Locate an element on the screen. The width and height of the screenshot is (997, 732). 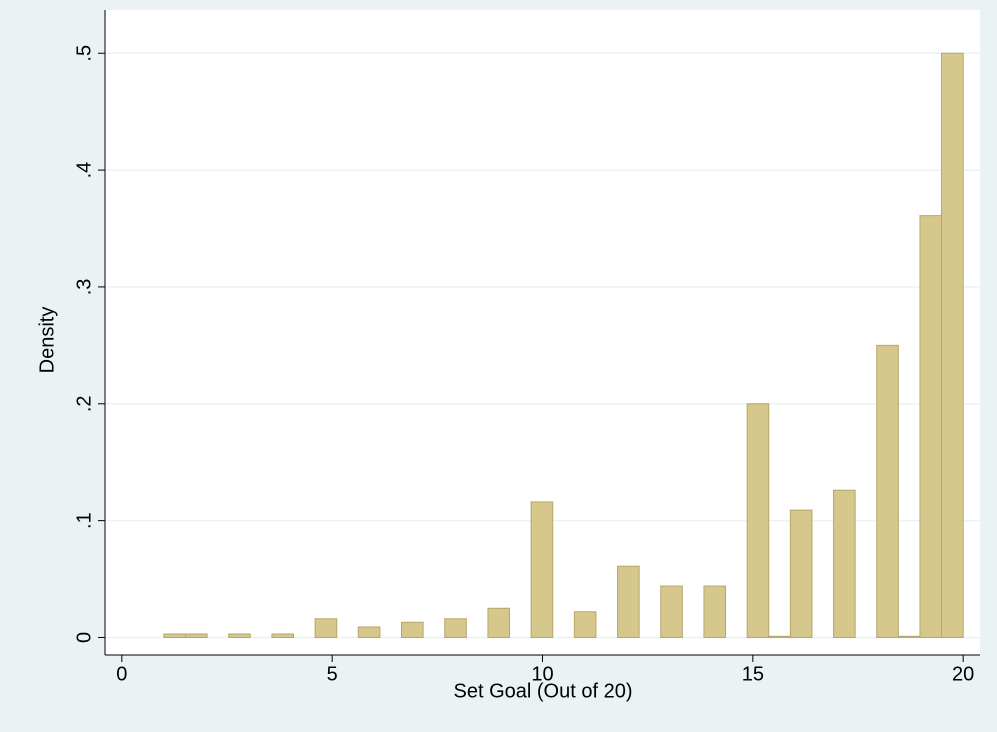
x-tick-label: 0 is located at coordinates (121, 674).